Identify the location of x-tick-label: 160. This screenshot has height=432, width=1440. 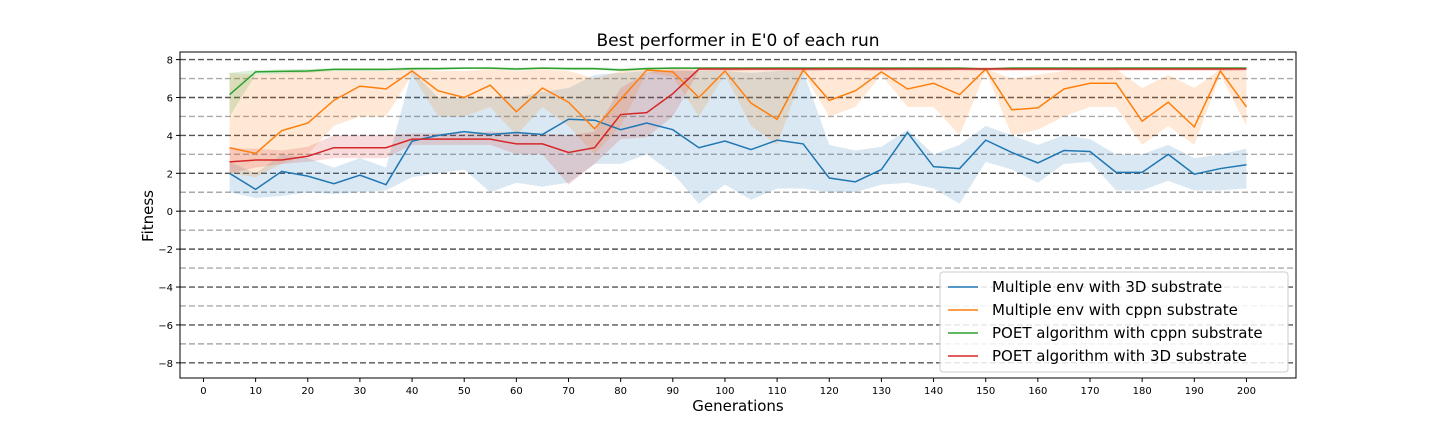
(1037, 391).